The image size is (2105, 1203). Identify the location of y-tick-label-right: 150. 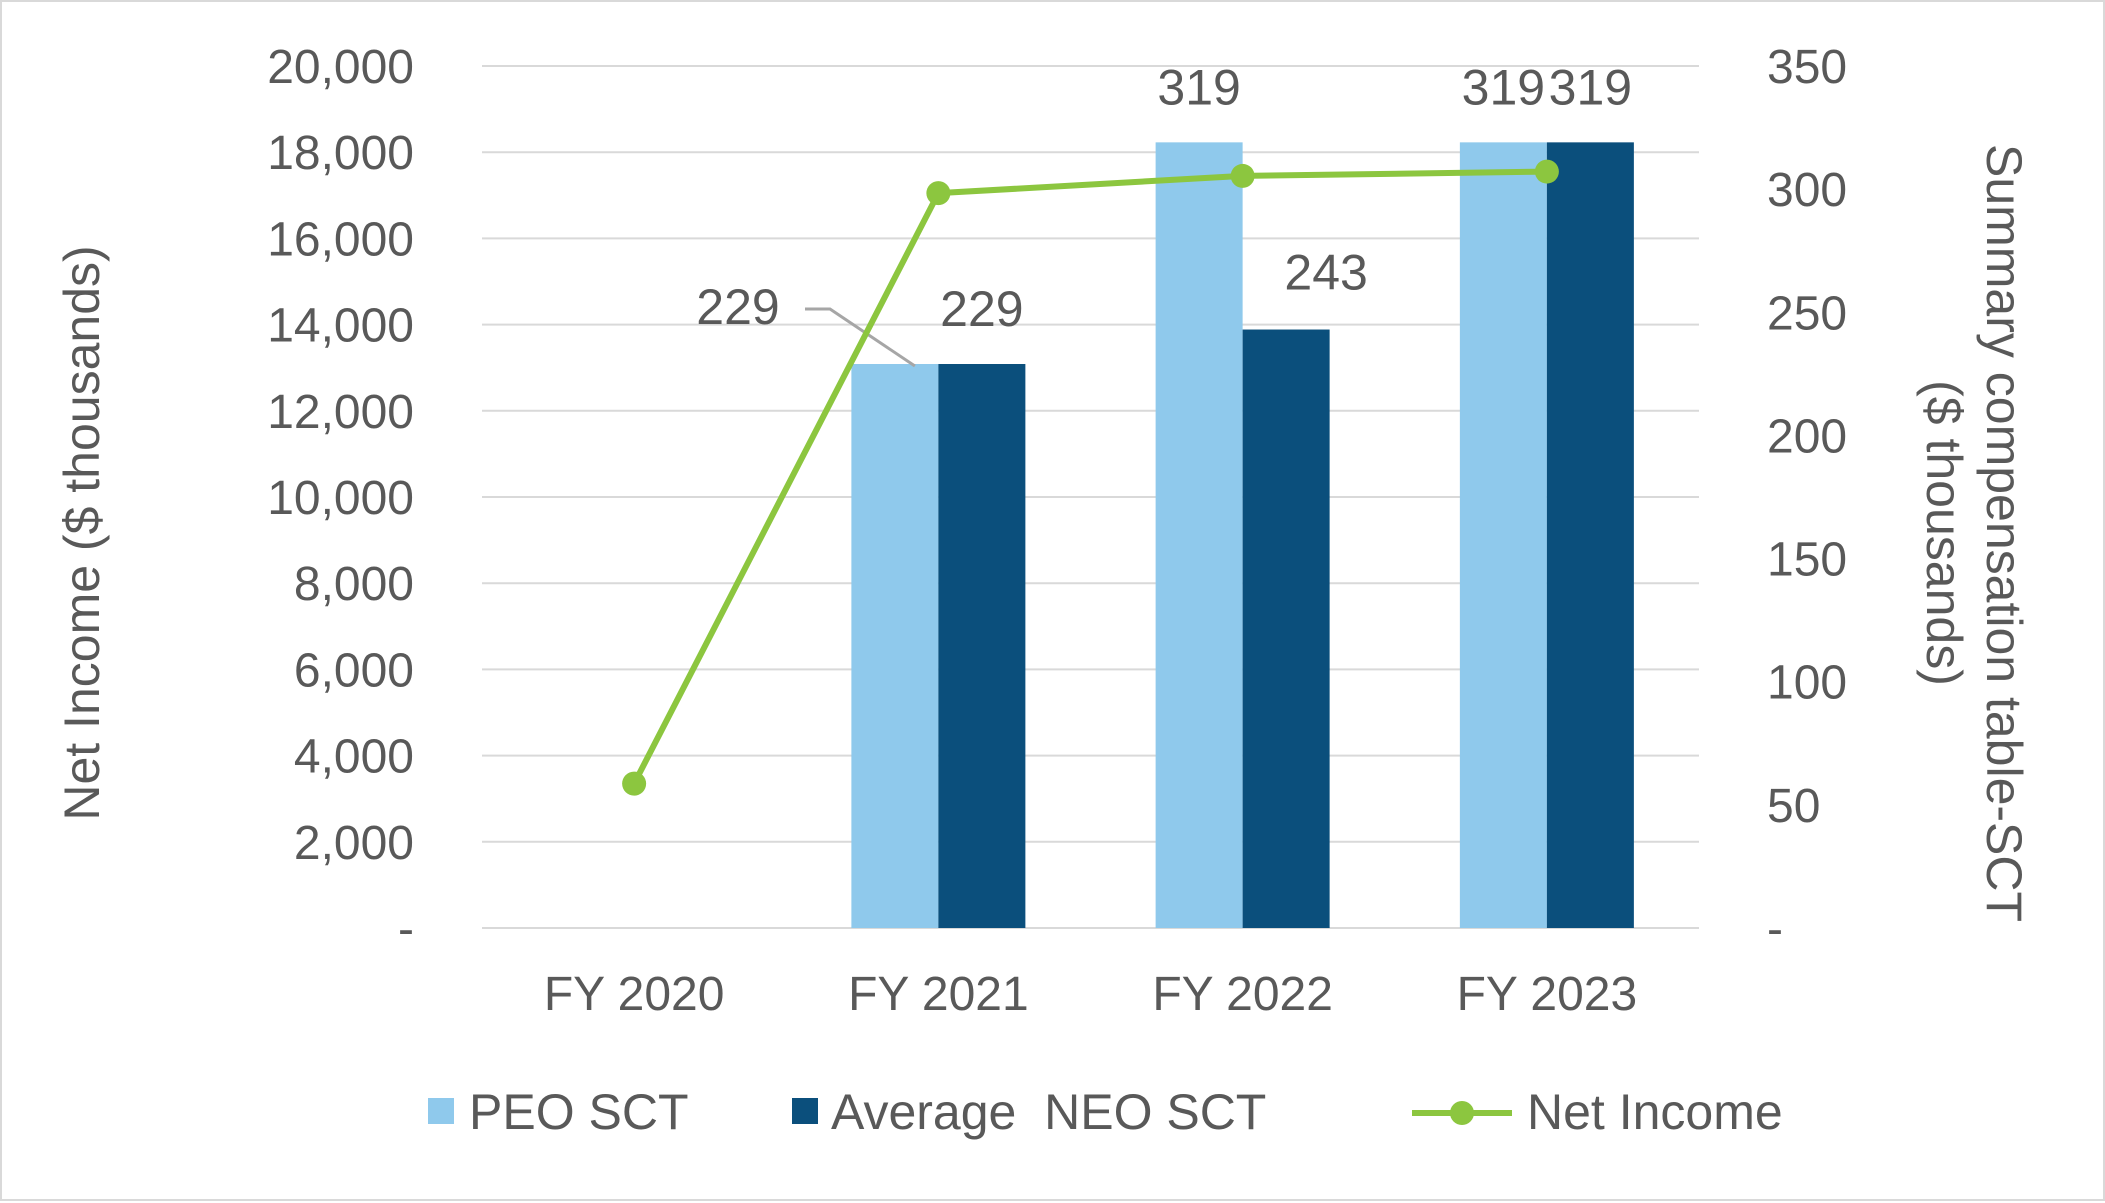
(1807, 560).